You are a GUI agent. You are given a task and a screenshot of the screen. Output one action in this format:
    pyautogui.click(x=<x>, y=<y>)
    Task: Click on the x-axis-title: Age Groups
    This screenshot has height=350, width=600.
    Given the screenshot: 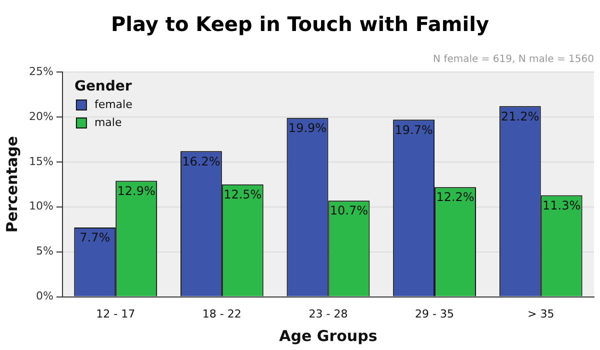 What is the action you would take?
    pyautogui.click(x=328, y=335)
    